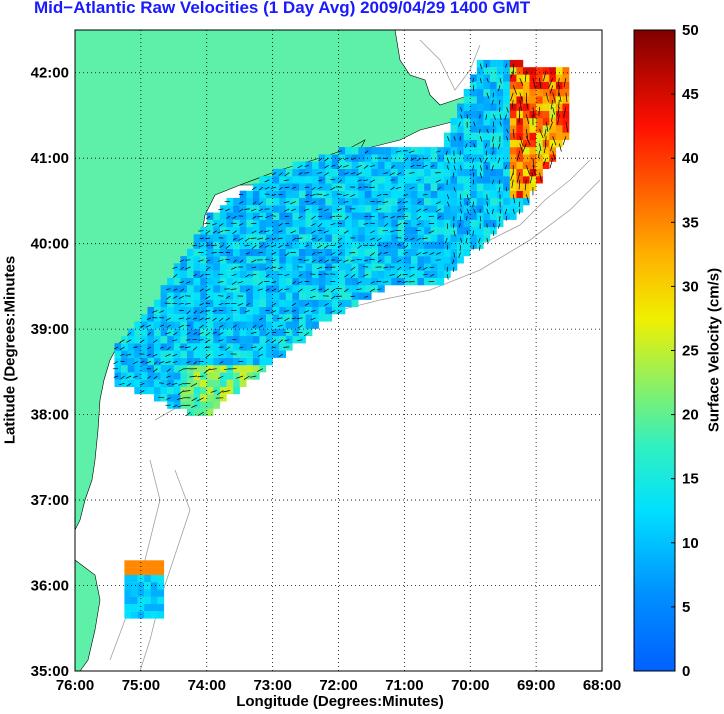 The height and width of the screenshot is (714, 724). Describe the element at coordinates (686, 607) in the screenshot. I see `colorbar-tick: 5` at that location.